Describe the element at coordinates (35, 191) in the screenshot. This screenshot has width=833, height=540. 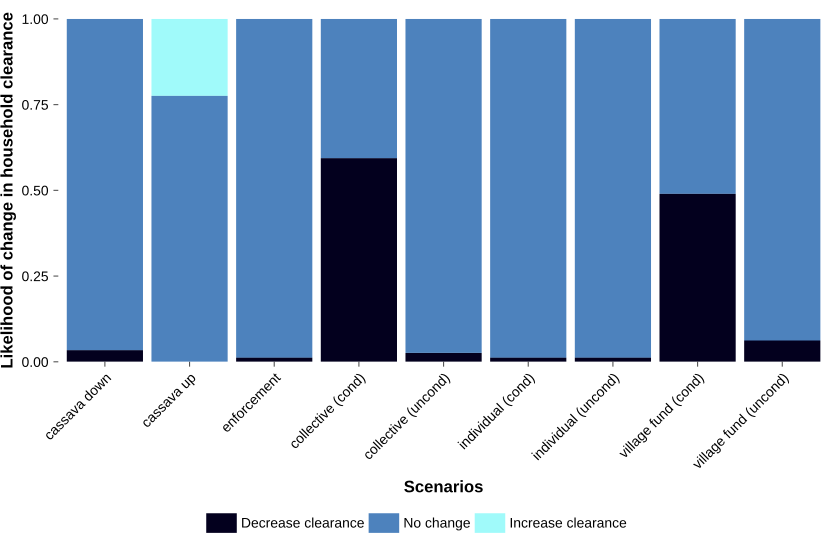
I see `y-tick-label: 0.50` at that location.